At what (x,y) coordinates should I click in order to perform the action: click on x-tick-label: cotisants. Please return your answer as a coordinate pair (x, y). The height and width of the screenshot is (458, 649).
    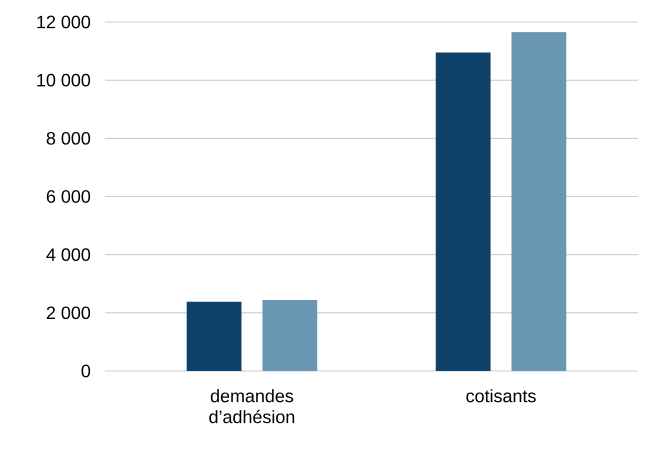
    Looking at the image, I should click on (501, 395).